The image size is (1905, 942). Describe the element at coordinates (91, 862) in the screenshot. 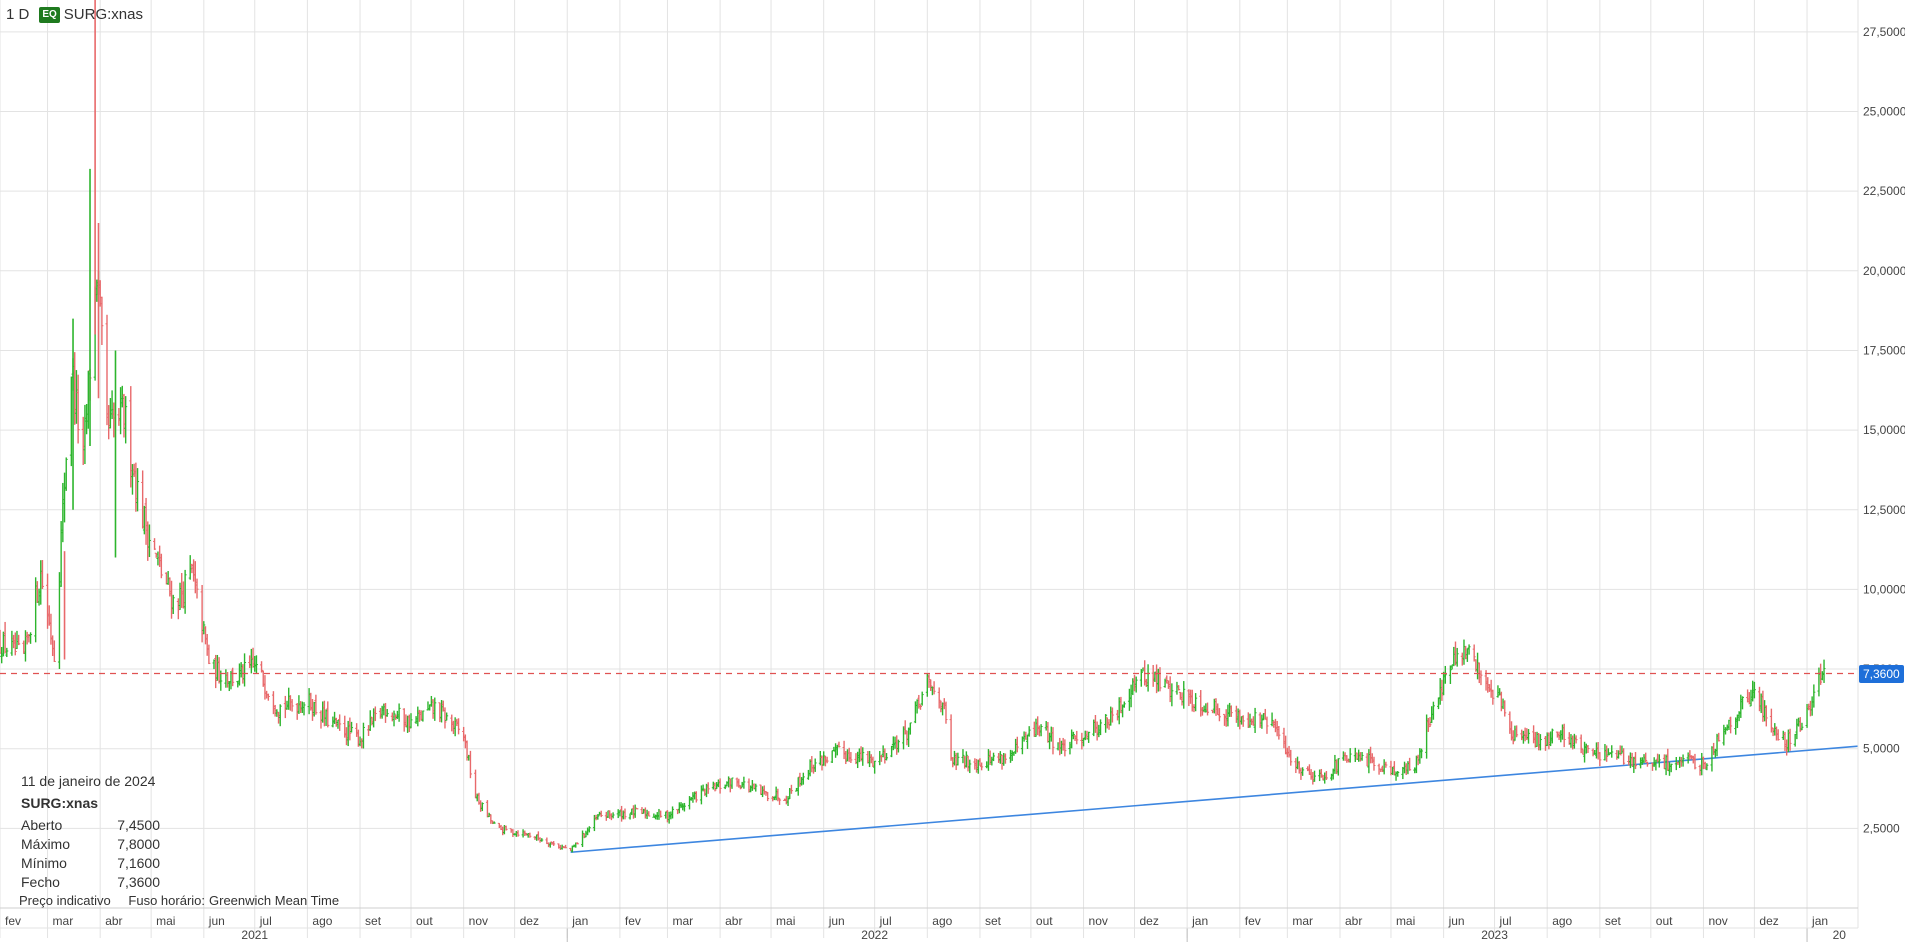

I see `ohlc-row-low: Mínimo 7,1600` at that location.